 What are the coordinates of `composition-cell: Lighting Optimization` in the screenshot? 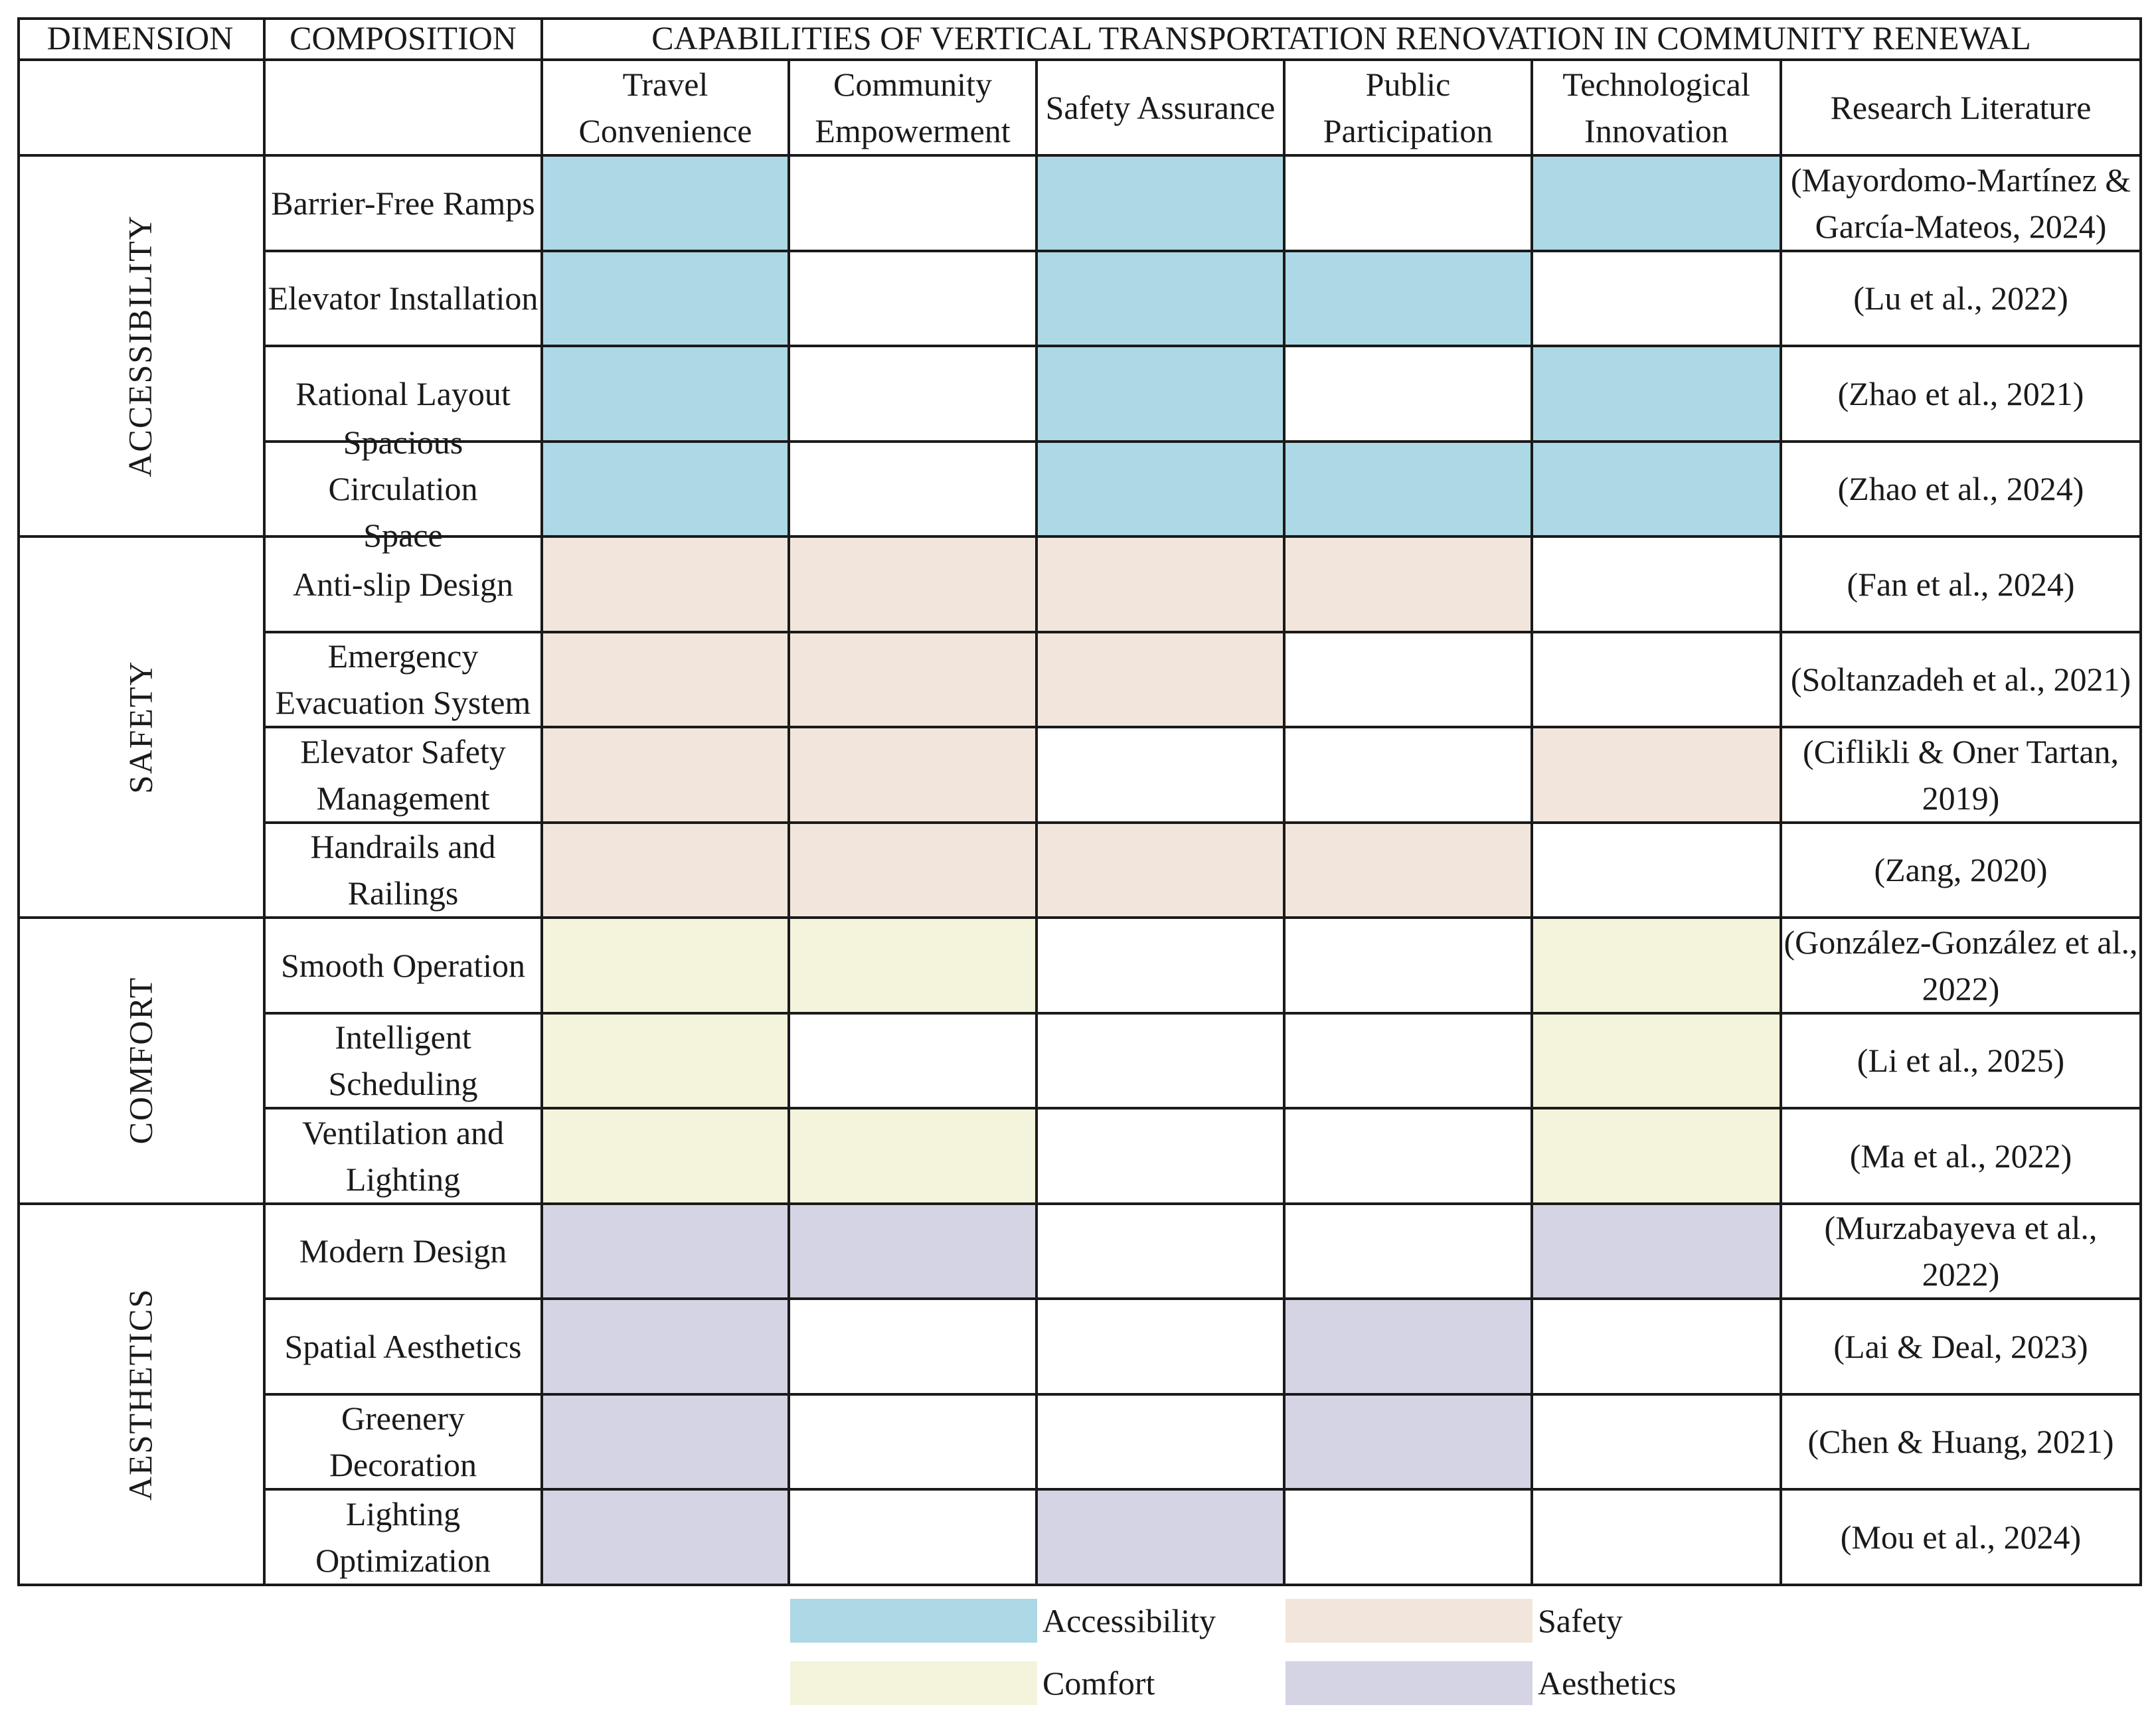 It's located at (405, 1538).